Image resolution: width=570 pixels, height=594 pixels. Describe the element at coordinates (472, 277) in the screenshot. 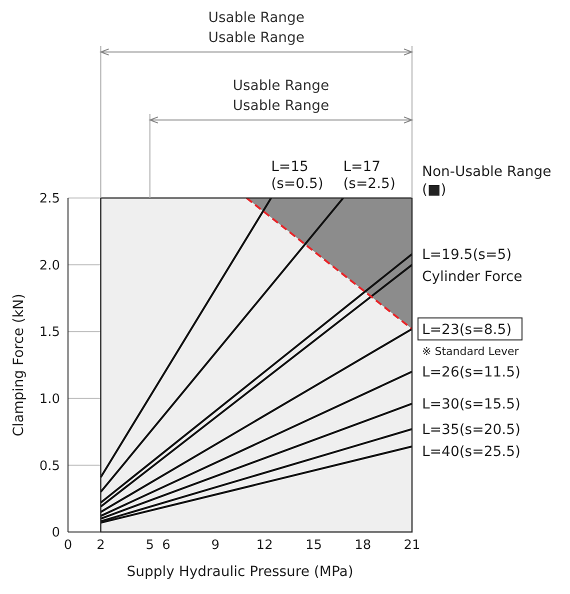

I see `series-label: Cylinder Force` at that location.